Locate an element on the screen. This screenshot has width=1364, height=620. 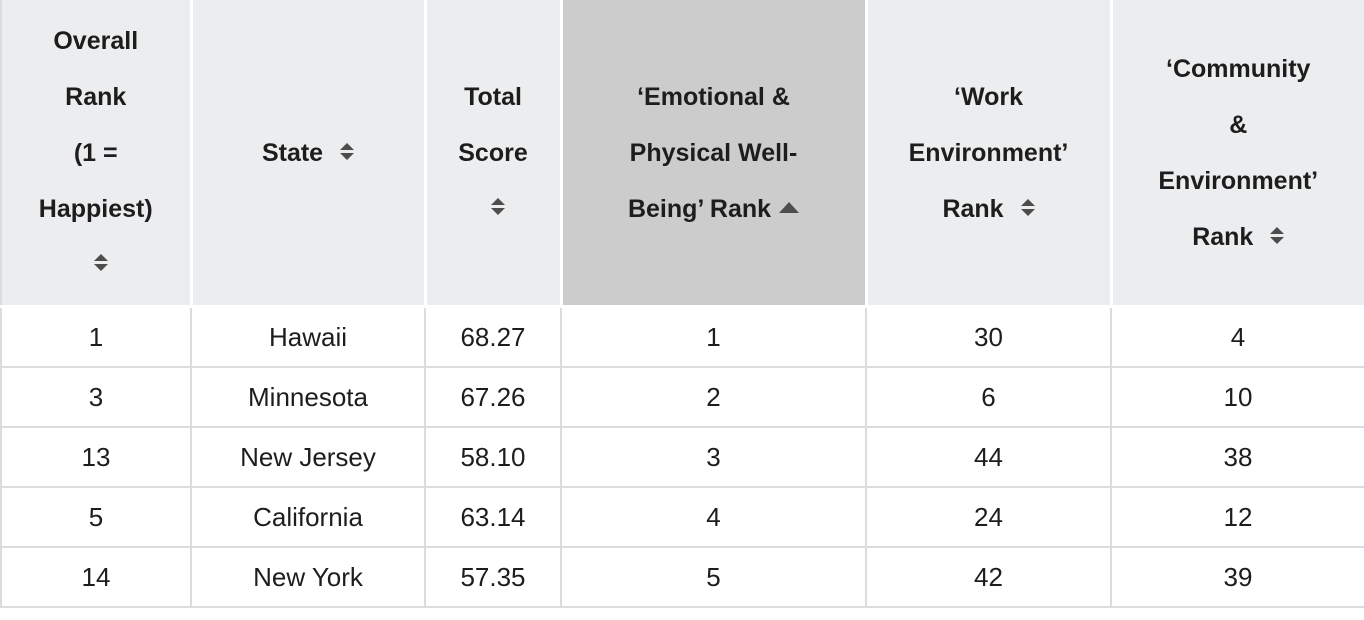
table-row: 14 New York 57.35 5 42 39 is located at coordinates (682, 576).